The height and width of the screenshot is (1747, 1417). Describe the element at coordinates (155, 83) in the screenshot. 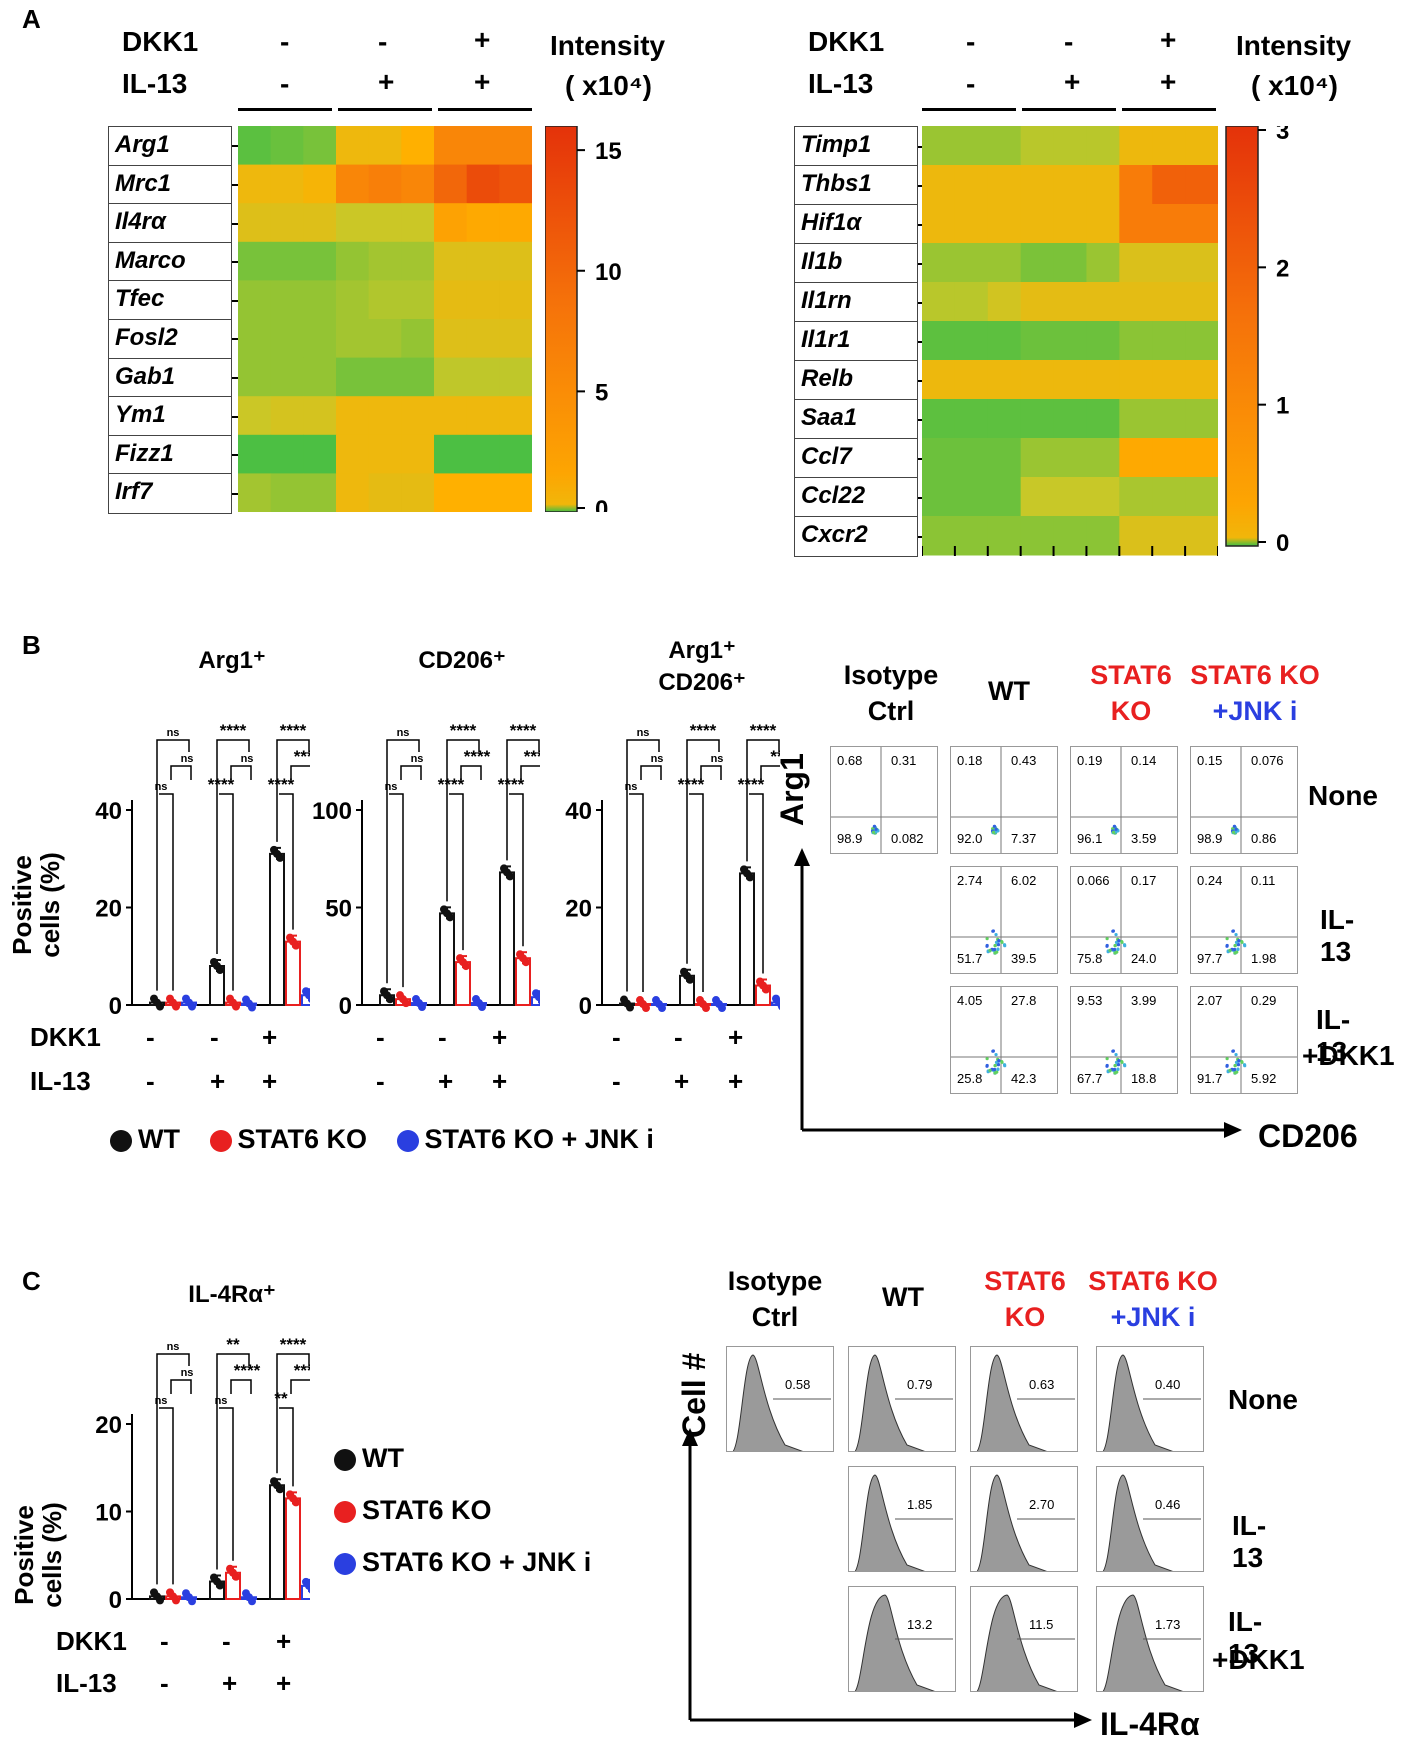

I see `heatmap-left-il13-label: IL-13` at that location.